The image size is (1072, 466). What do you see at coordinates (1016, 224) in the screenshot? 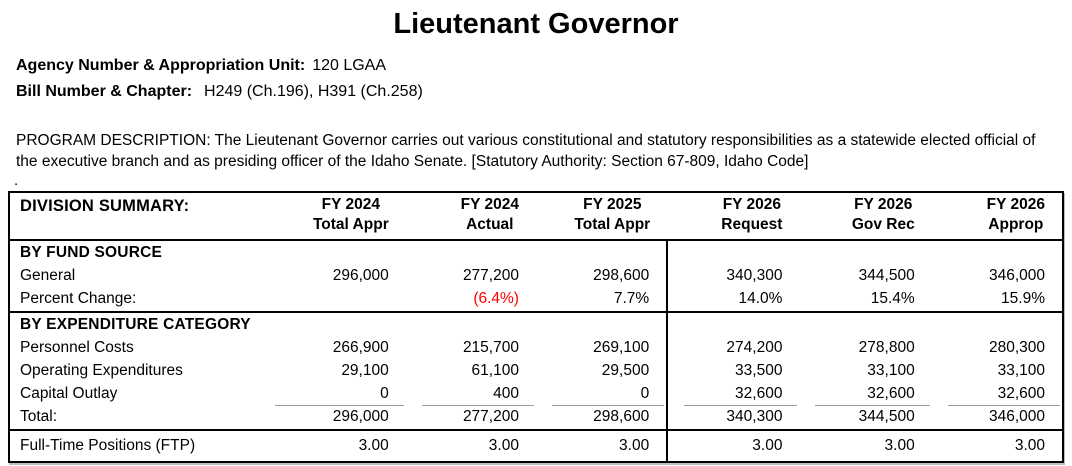
I see `column-header-line2: Approp` at bounding box center [1016, 224].